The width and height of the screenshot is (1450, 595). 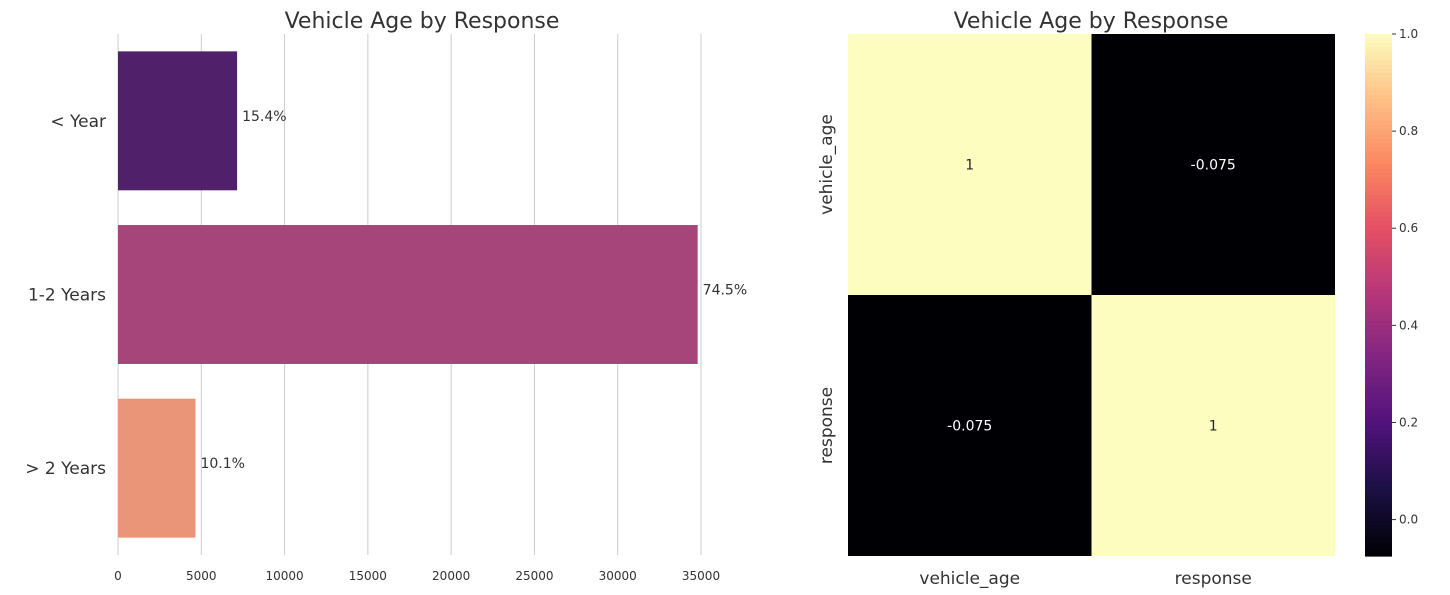 I want to click on heatmap-colorbar: 0.0 0.2 0.4 0.6 0.8 1.0, so click(x=1391, y=292).